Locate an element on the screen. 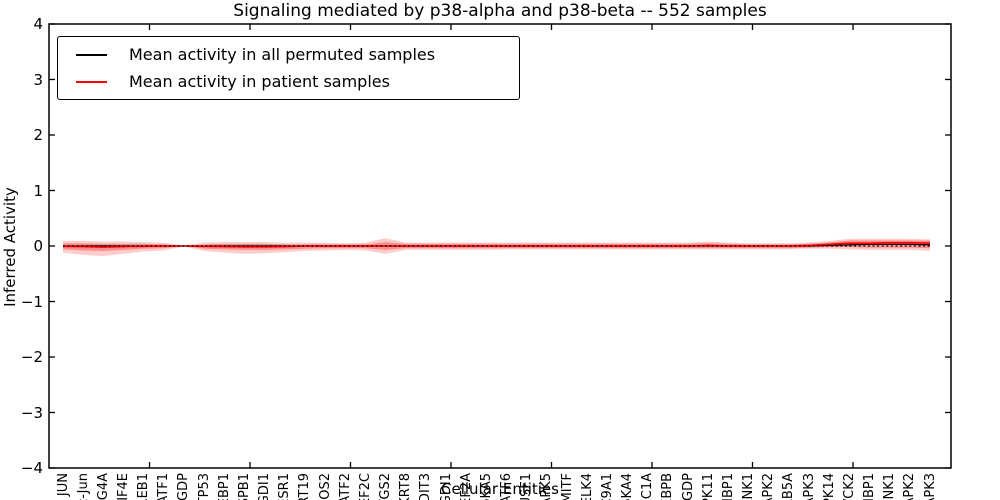 This screenshot has width=1000, height=500. y-tick-label: −1 is located at coordinates (31, 301).